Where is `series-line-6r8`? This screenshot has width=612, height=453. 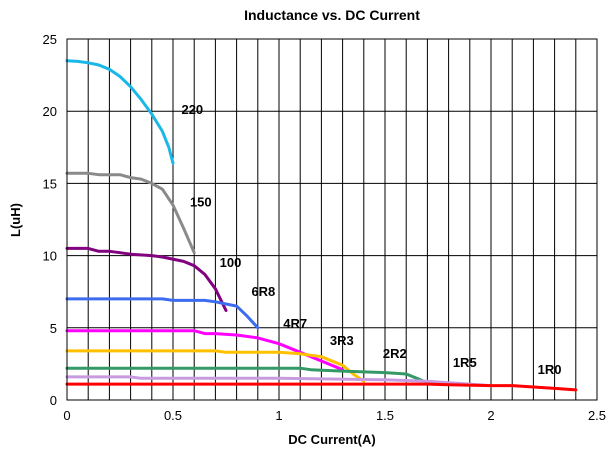 series-line-6r8 is located at coordinates (162, 313).